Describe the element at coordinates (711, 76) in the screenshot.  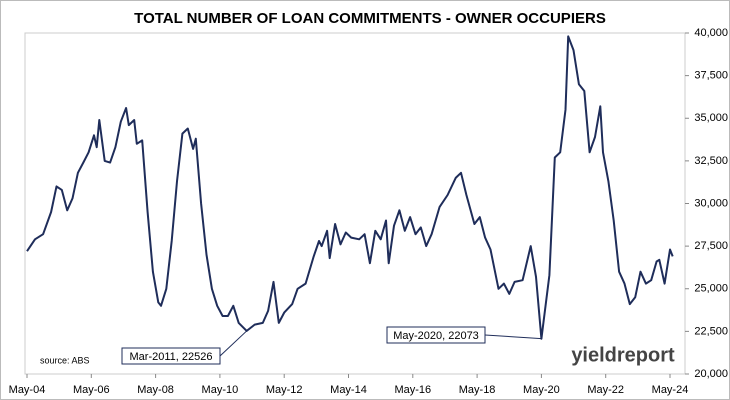
I see `y-tick-label: 37,500` at that location.